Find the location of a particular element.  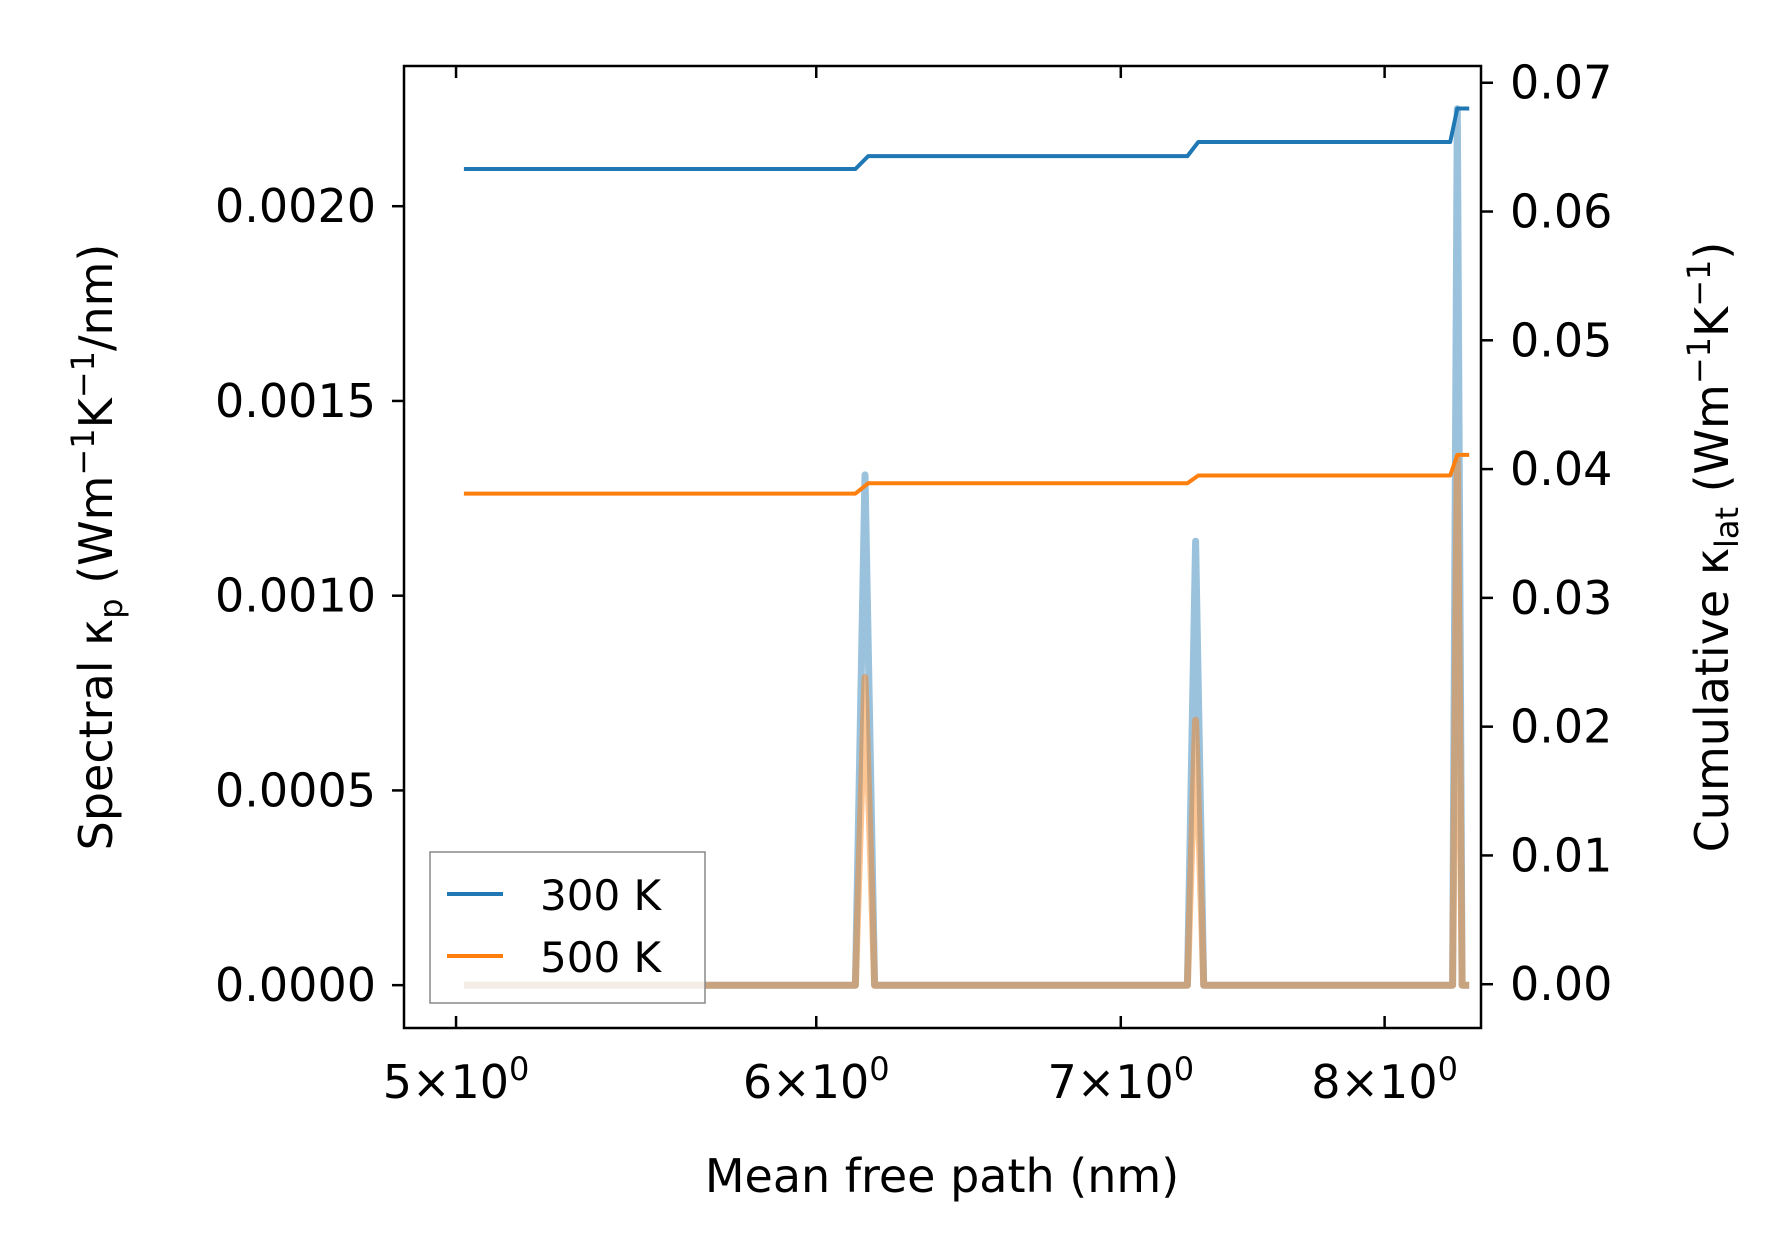

y-axis-right-title: Cumulative κlat (Wm−1K−1) is located at coordinates (1713, 547).